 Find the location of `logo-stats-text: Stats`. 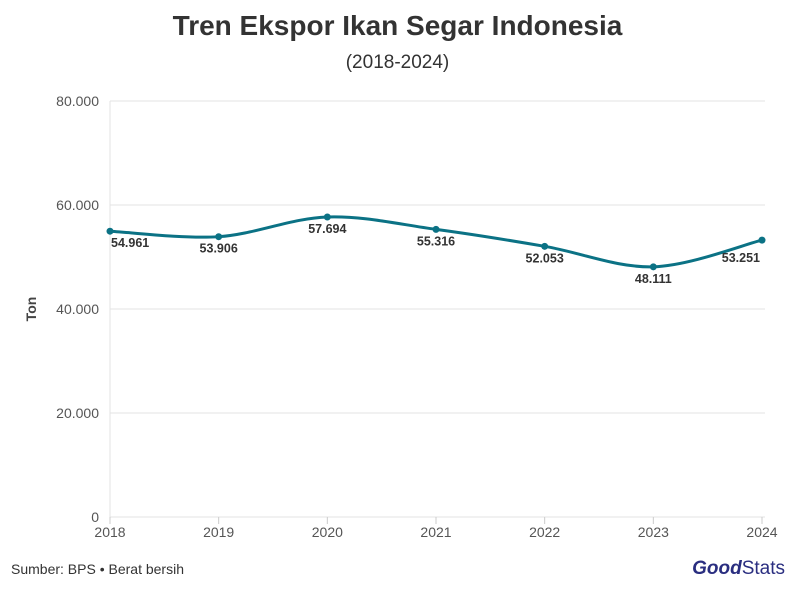

logo-stats-text: Stats is located at coordinates (763, 568).